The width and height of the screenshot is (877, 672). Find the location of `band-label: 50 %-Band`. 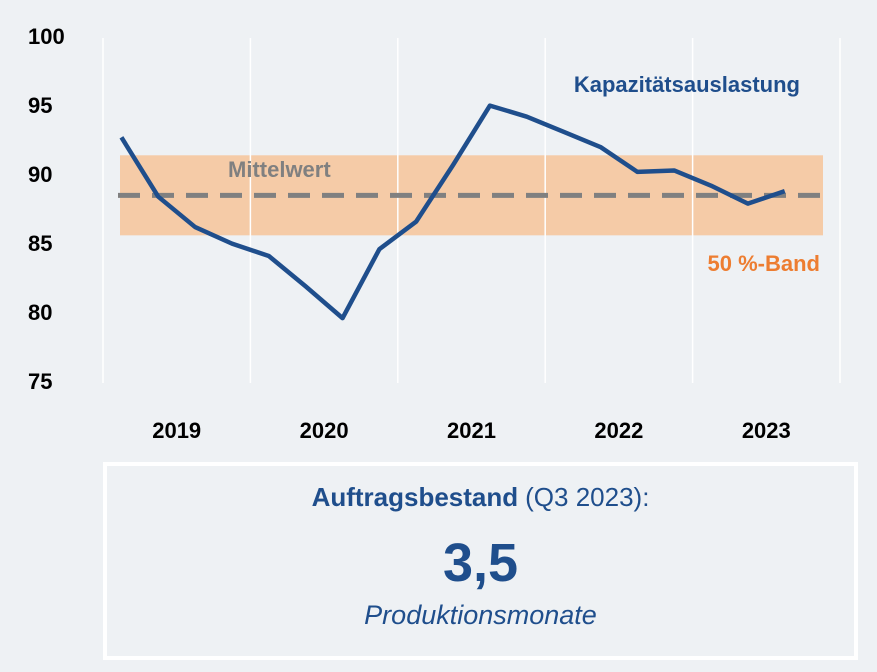

band-label: 50 %-Band is located at coordinates (764, 263).